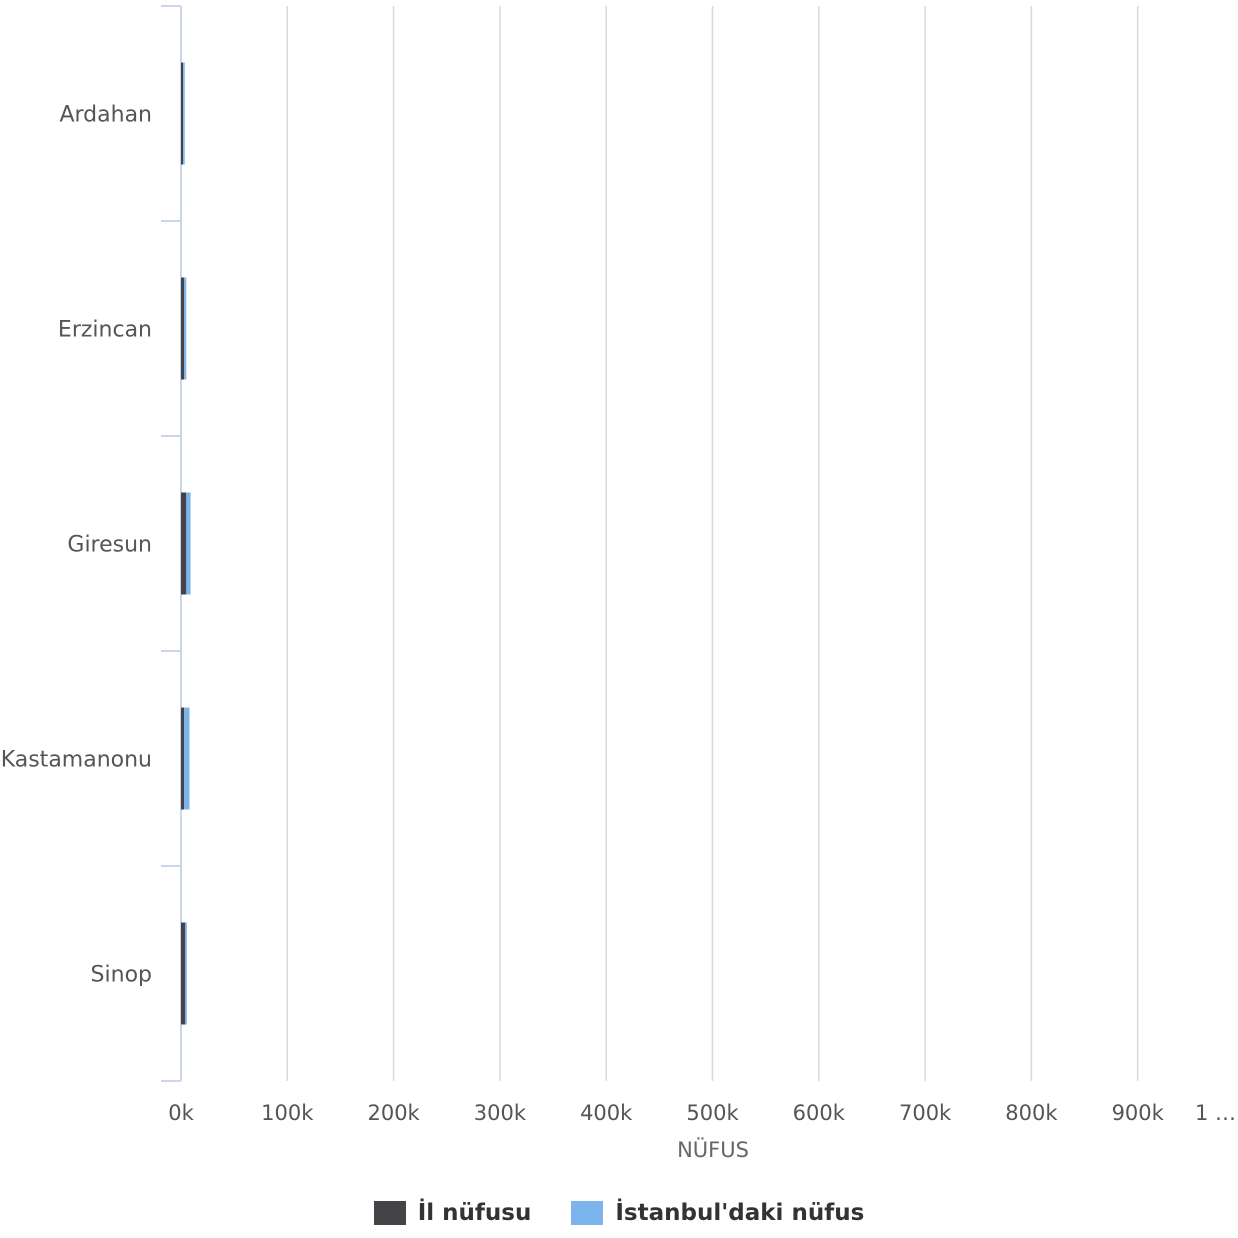 This screenshot has width=1238, height=1238. I want to click on x-tick-label: 0k, so click(181, 1113).